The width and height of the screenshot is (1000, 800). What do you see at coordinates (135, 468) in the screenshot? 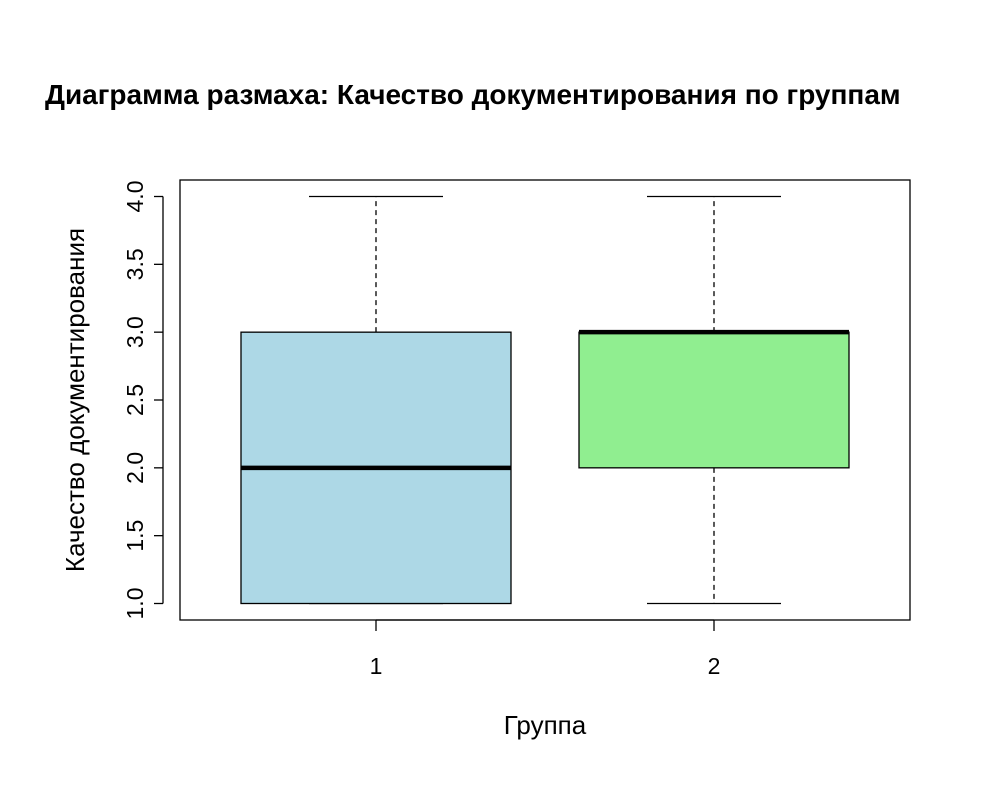
I see `y-tick-label: 2.0` at bounding box center [135, 468].